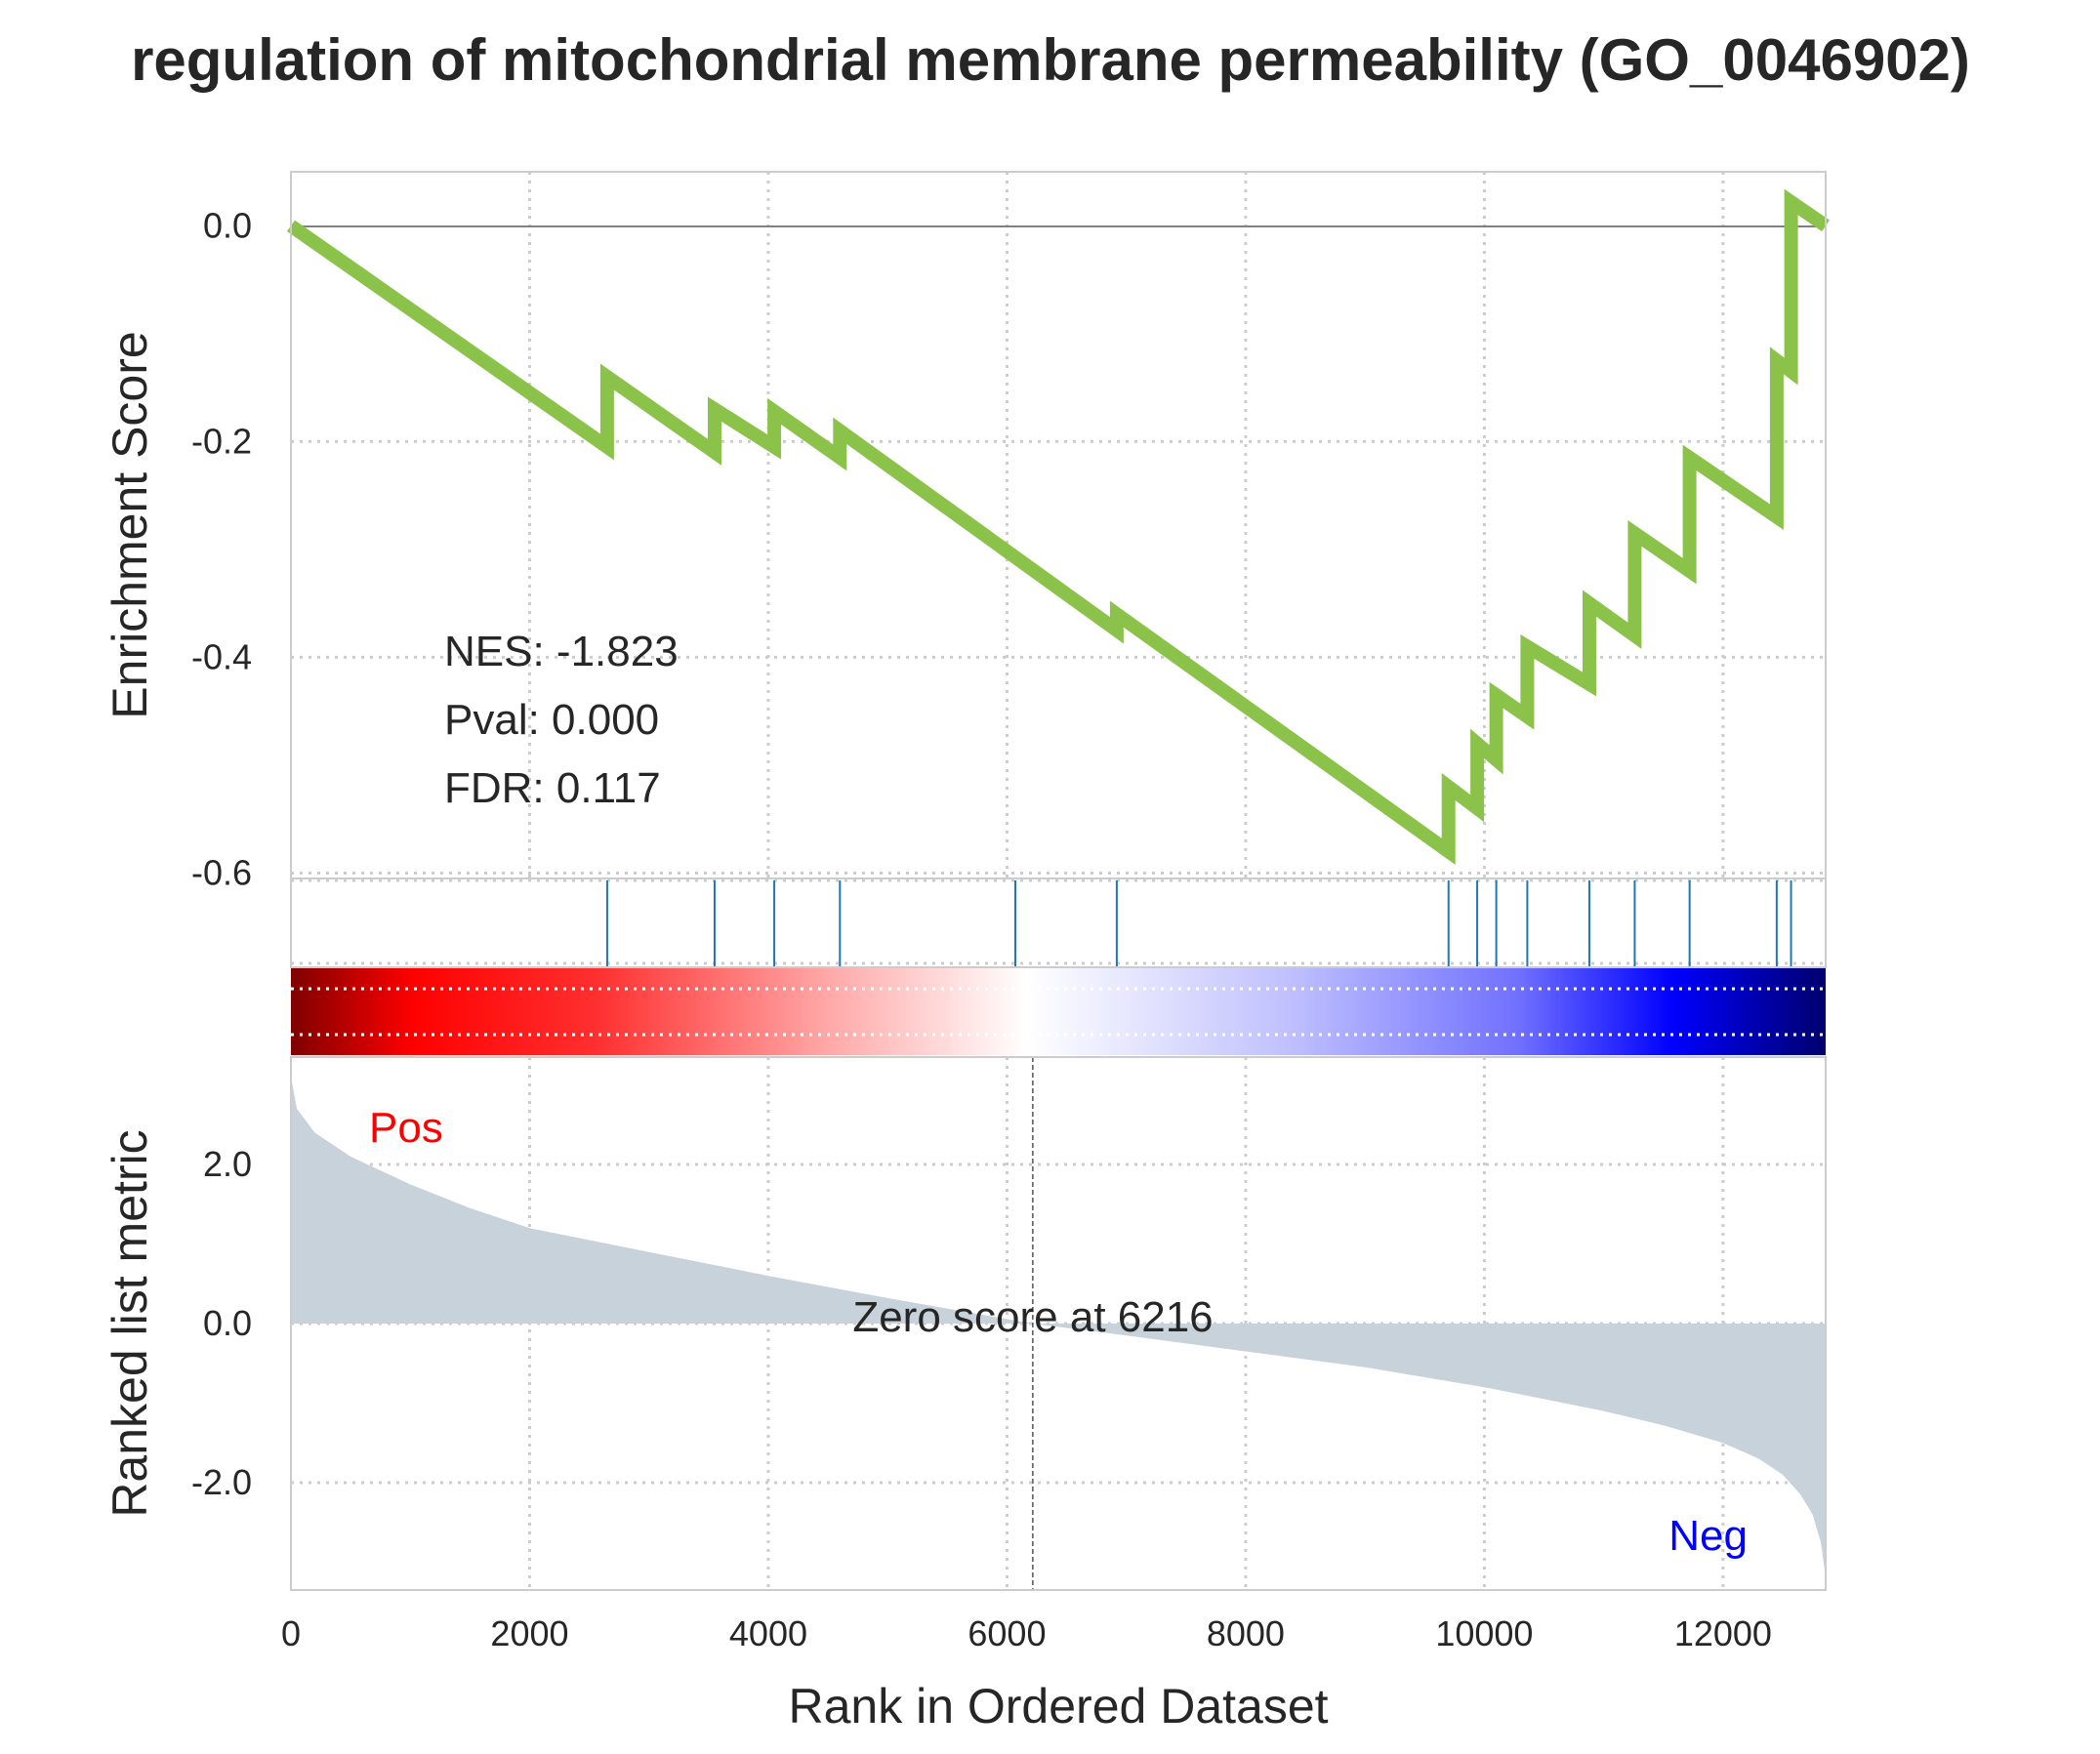  What do you see at coordinates (130, 1323) in the screenshot?
I see `metric-y-axis-label: Ranked list metric` at bounding box center [130, 1323].